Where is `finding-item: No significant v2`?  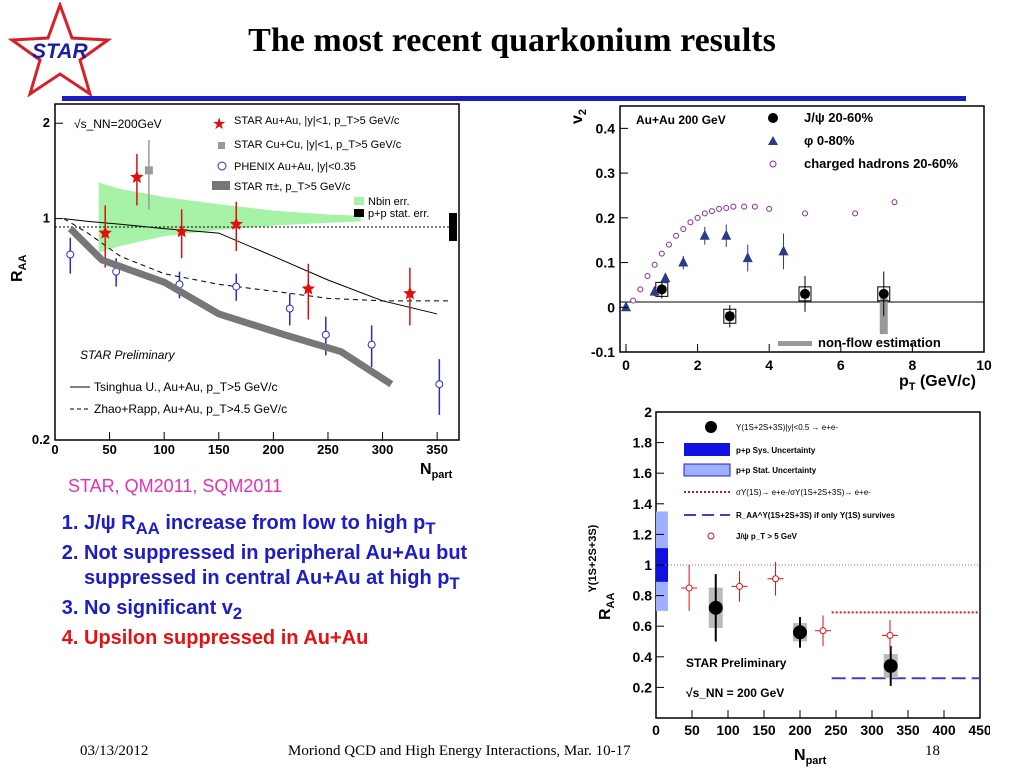
finding-item: No significant v2 is located at coordinates (319, 611).